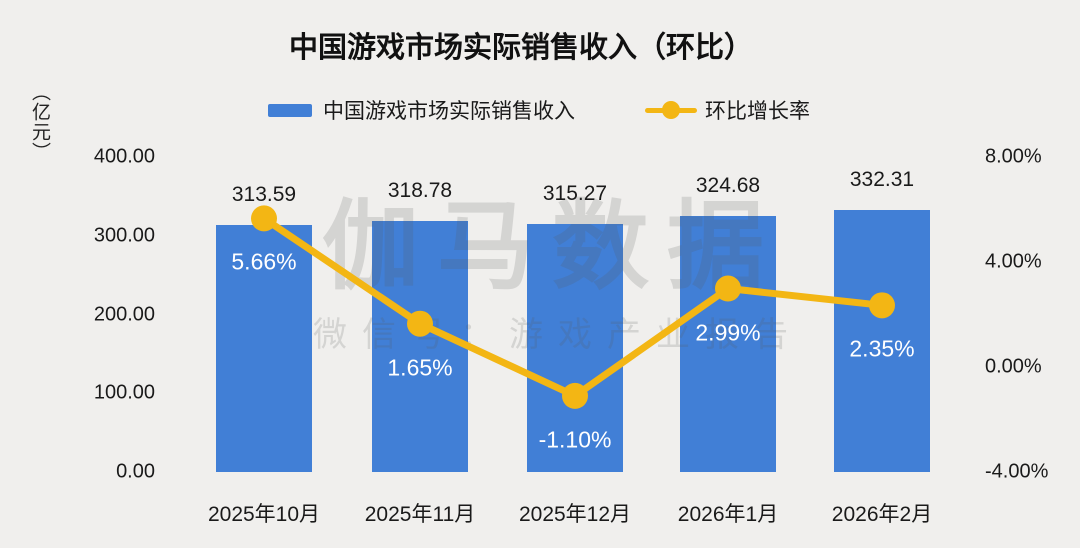  I want to click on bar-2025年12月, so click(575, 347).